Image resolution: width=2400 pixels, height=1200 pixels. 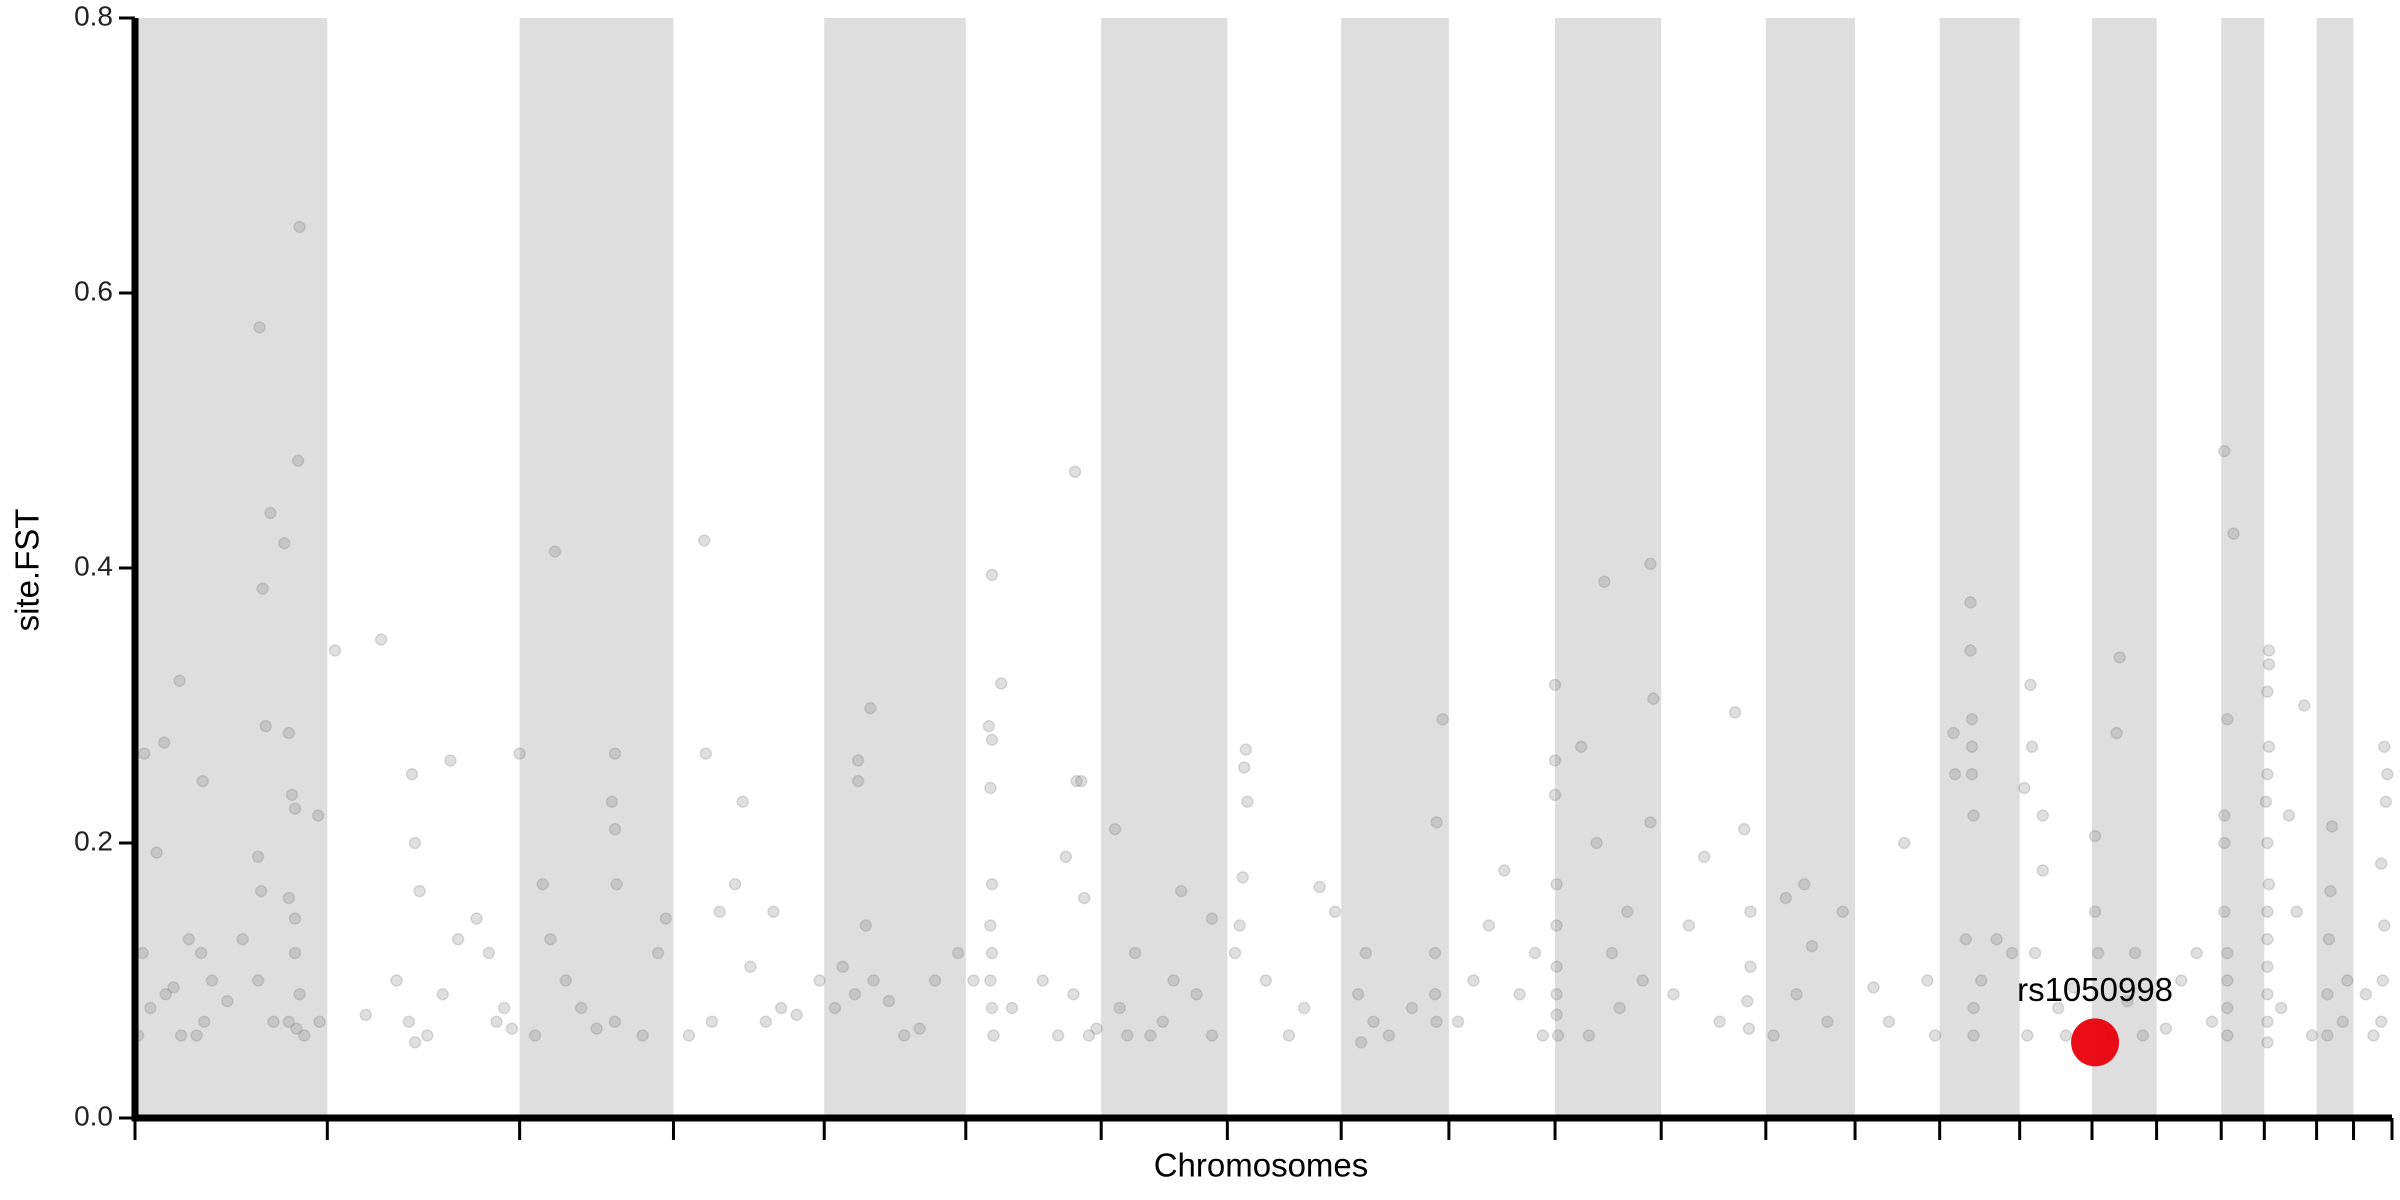 I want to click on y-tick-label: 0.6, so click(x=93, y=290).